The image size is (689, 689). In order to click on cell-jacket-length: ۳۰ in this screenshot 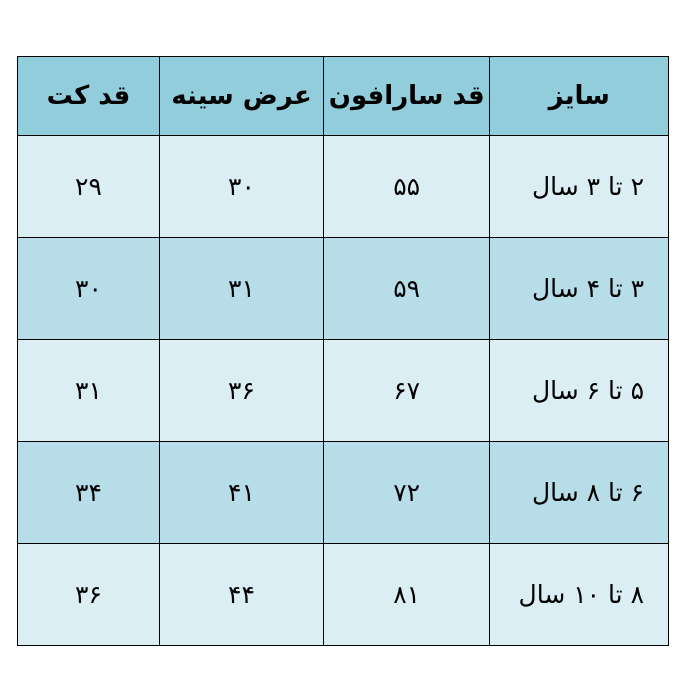, I will do `click(88, 288)`.